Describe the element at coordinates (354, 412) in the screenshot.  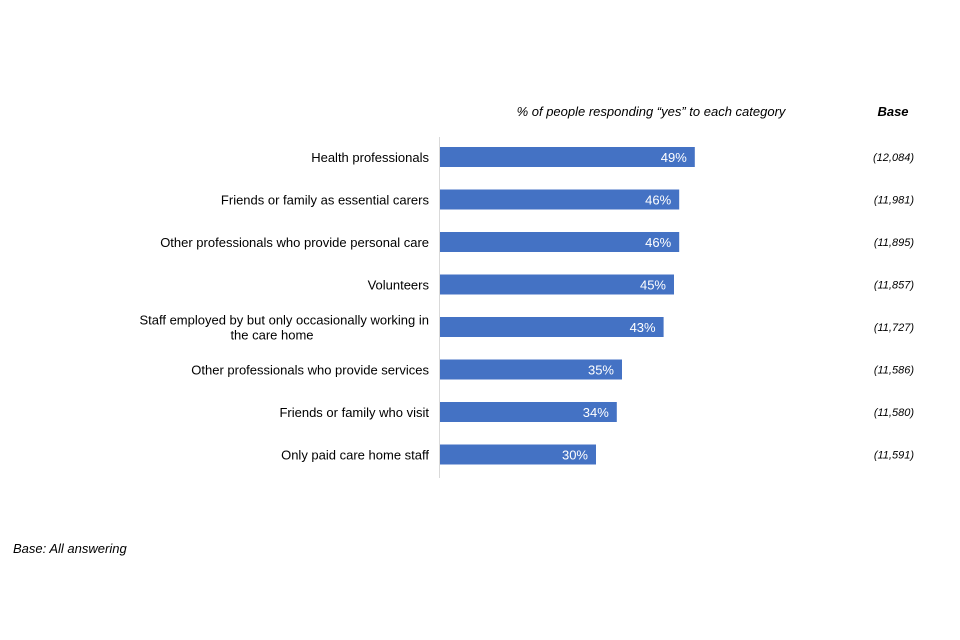
I see `category-label: Friends or family who visit` at that location.